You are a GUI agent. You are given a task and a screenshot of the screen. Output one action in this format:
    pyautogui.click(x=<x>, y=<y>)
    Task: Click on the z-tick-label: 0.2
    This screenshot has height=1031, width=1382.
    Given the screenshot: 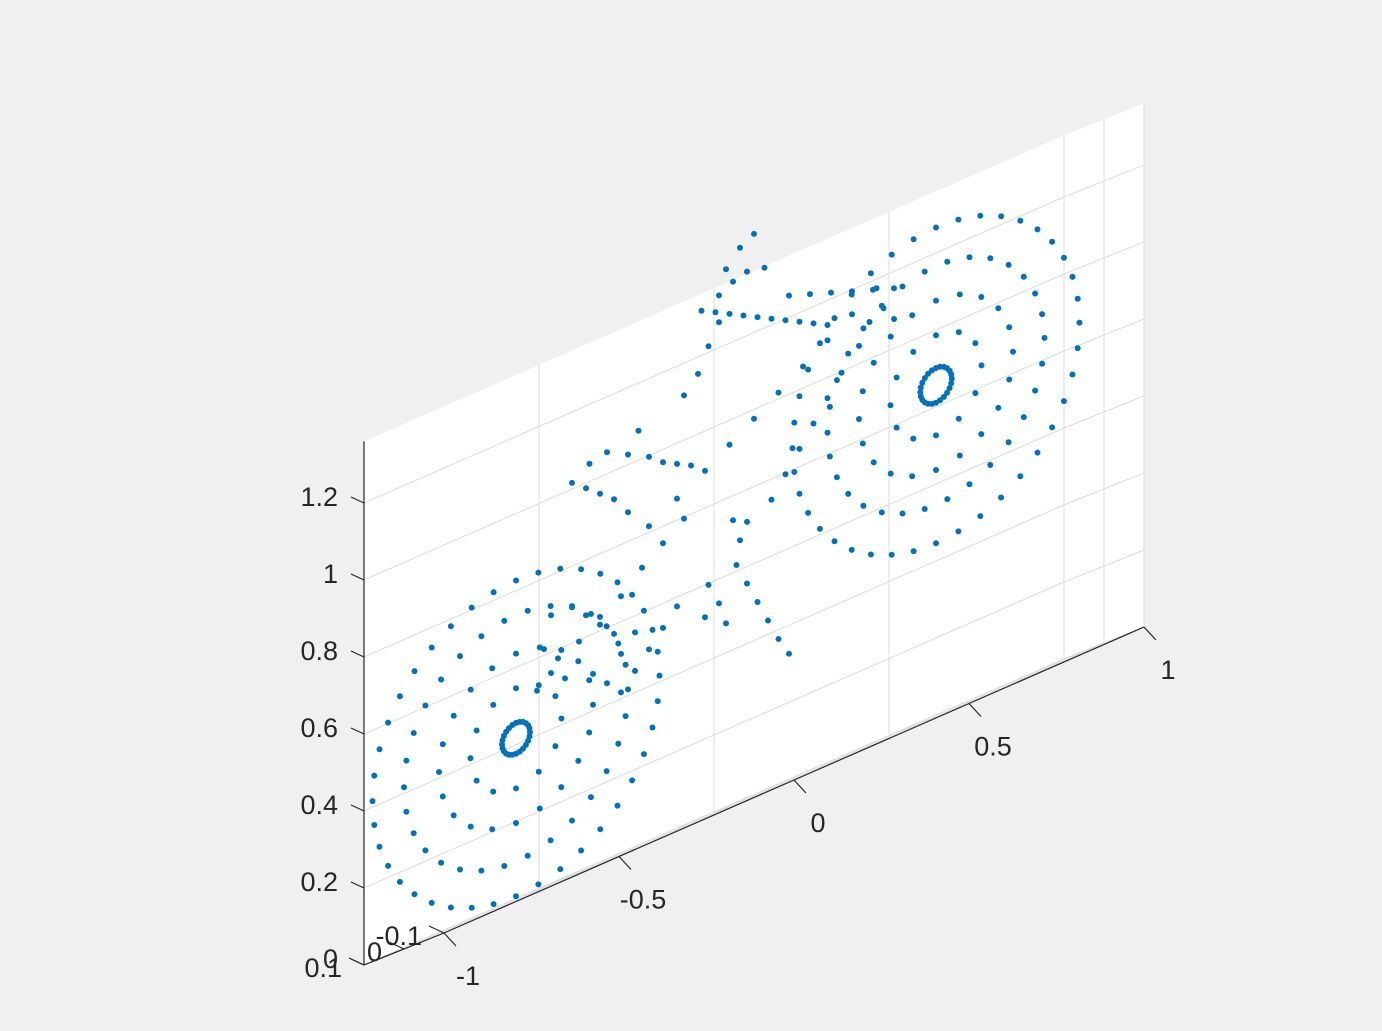 What is the action you would take?
    pyautogui.click(x=319, y=882)
    